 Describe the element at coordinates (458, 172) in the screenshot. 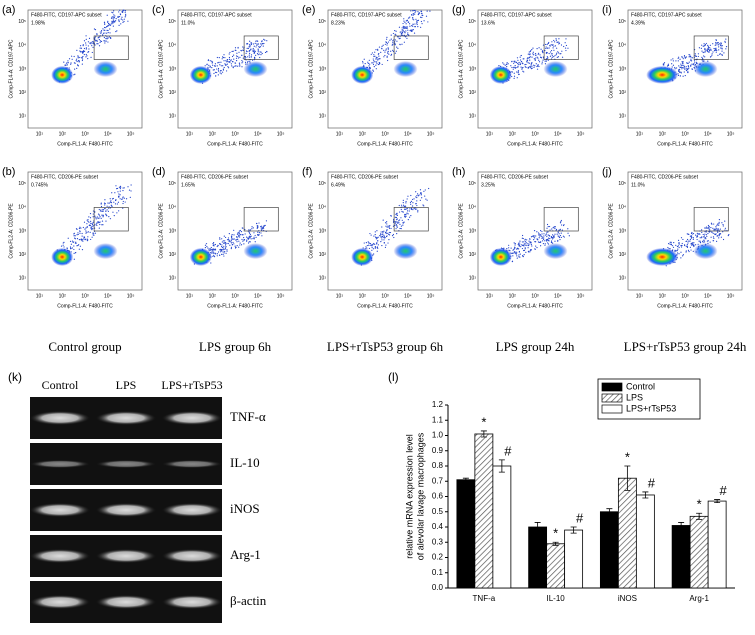

I see `panel-label: (h)` at that location.